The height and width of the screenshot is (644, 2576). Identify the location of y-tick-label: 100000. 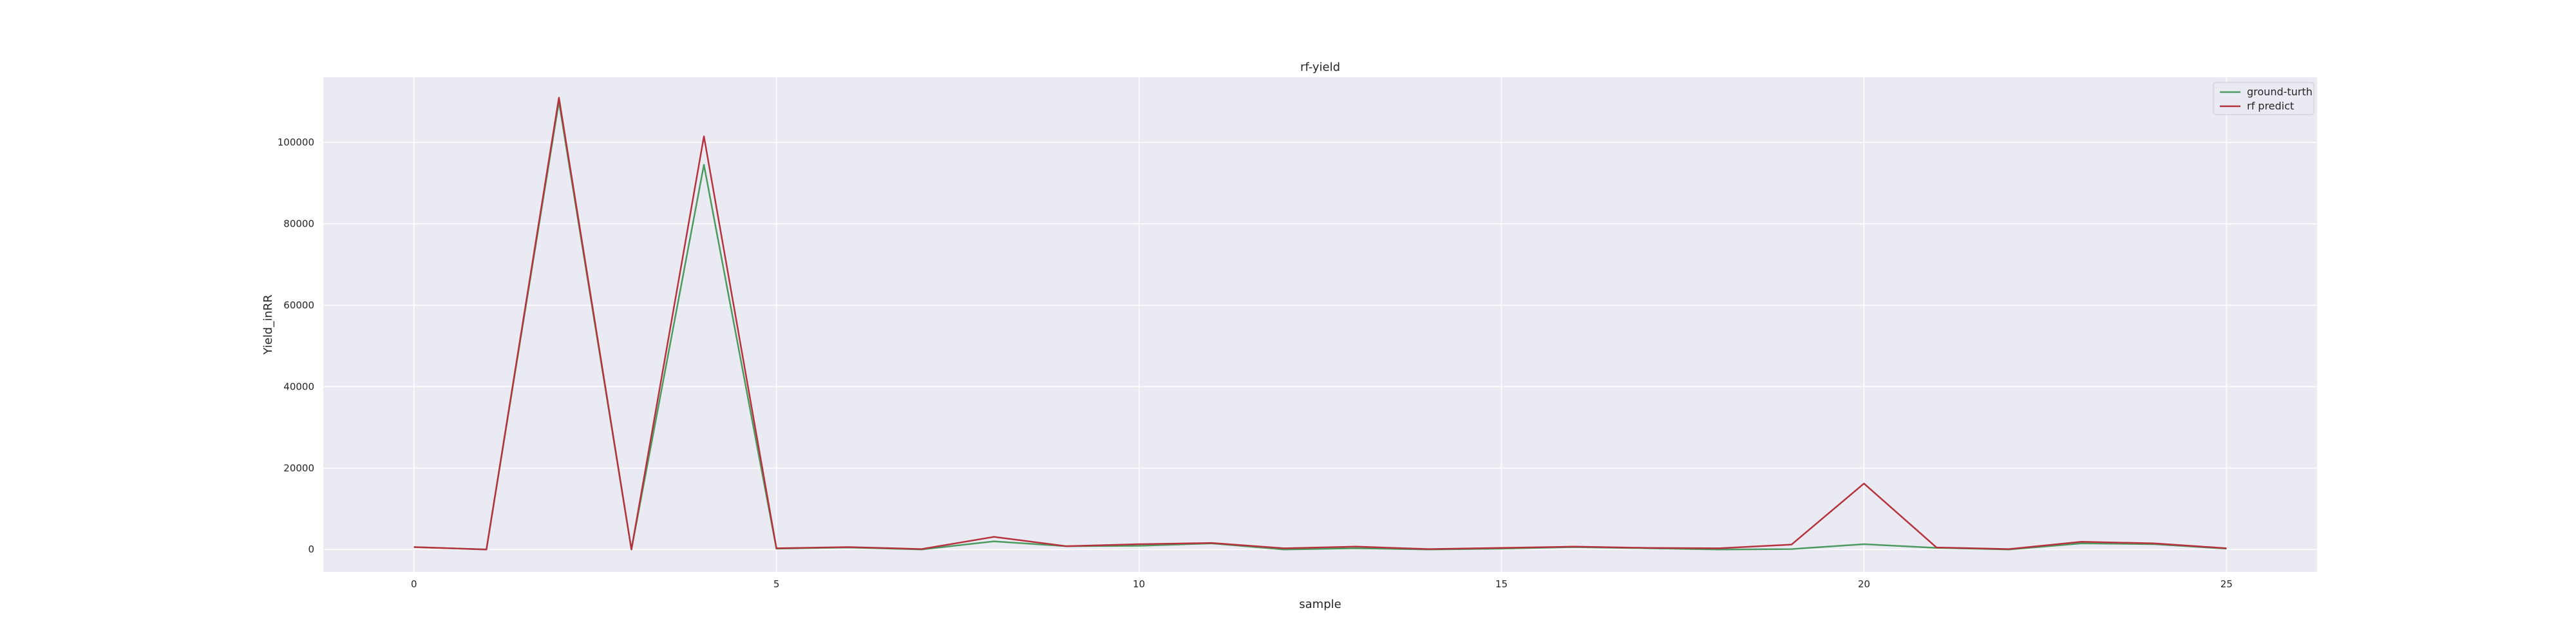
(296, 143).